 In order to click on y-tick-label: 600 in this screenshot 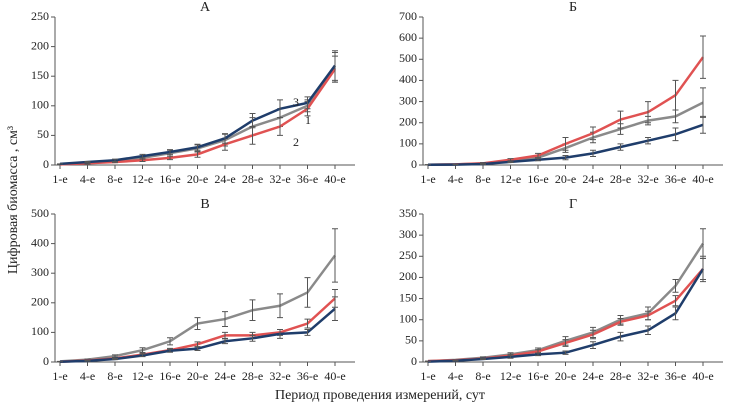, I will do `click(408, 37)`.